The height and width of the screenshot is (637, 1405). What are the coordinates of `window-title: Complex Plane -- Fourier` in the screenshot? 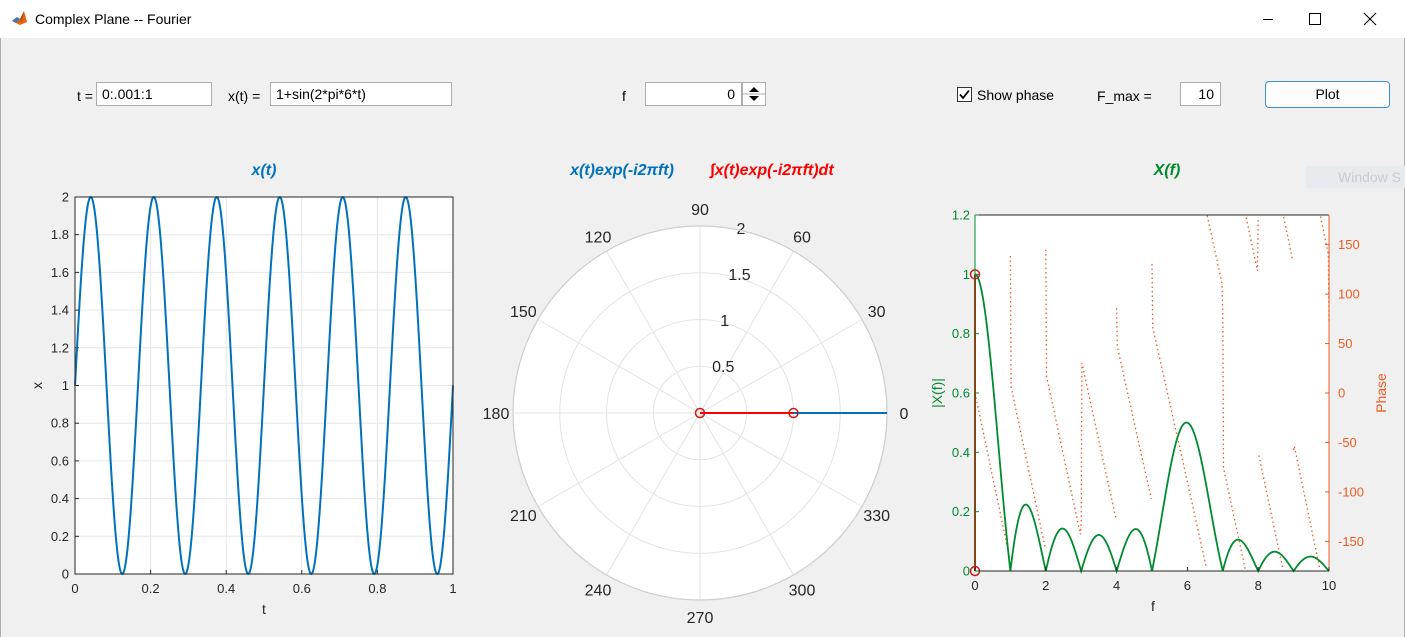 It's located at (113, 19).